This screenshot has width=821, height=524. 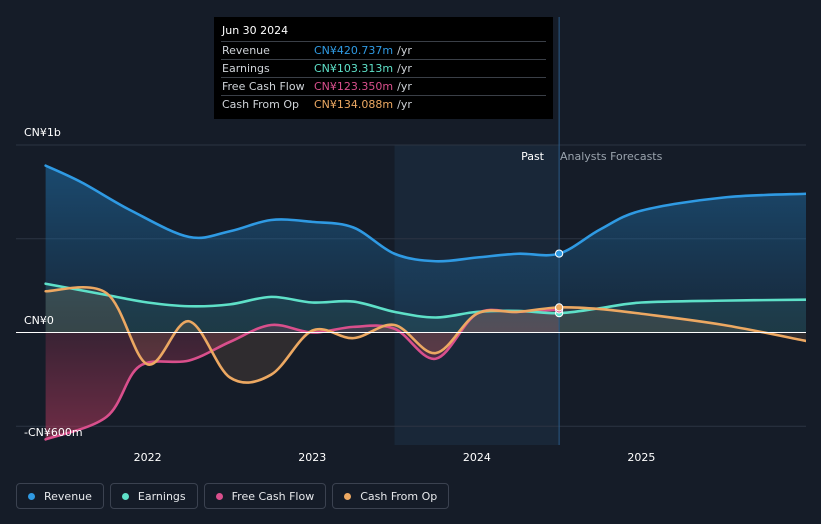 What do you see at coordinates (68, 496) in the screenshot?
I see `legend-label: Revenue` at bounding box center [68, 496].